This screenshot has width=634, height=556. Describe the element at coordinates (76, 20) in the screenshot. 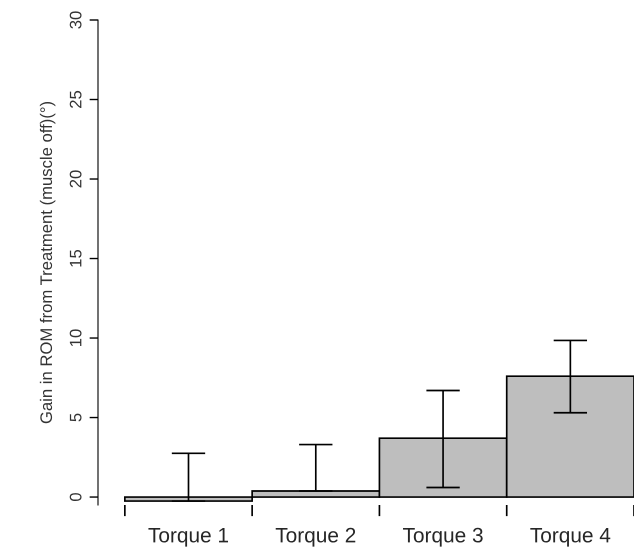

I see `y-tick-label: 30` at that location.